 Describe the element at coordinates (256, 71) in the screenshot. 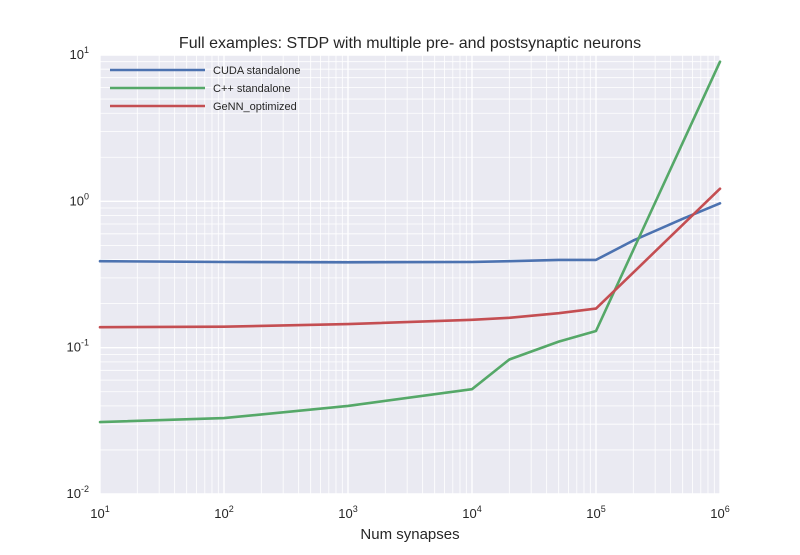

I see `legend-label-0: CUDA standalone` at that location.